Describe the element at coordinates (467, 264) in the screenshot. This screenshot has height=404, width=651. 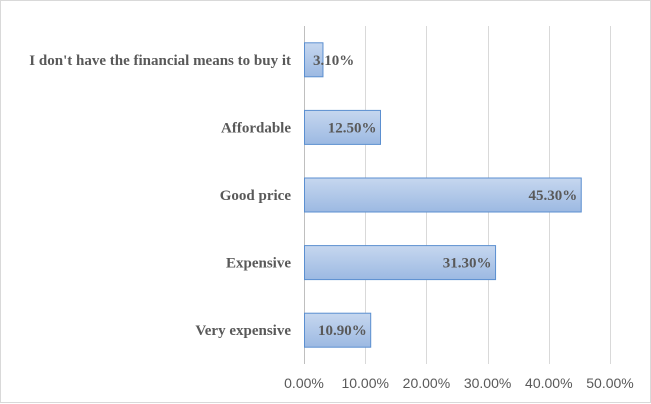
I see `data-label: 31.30%` at that location.